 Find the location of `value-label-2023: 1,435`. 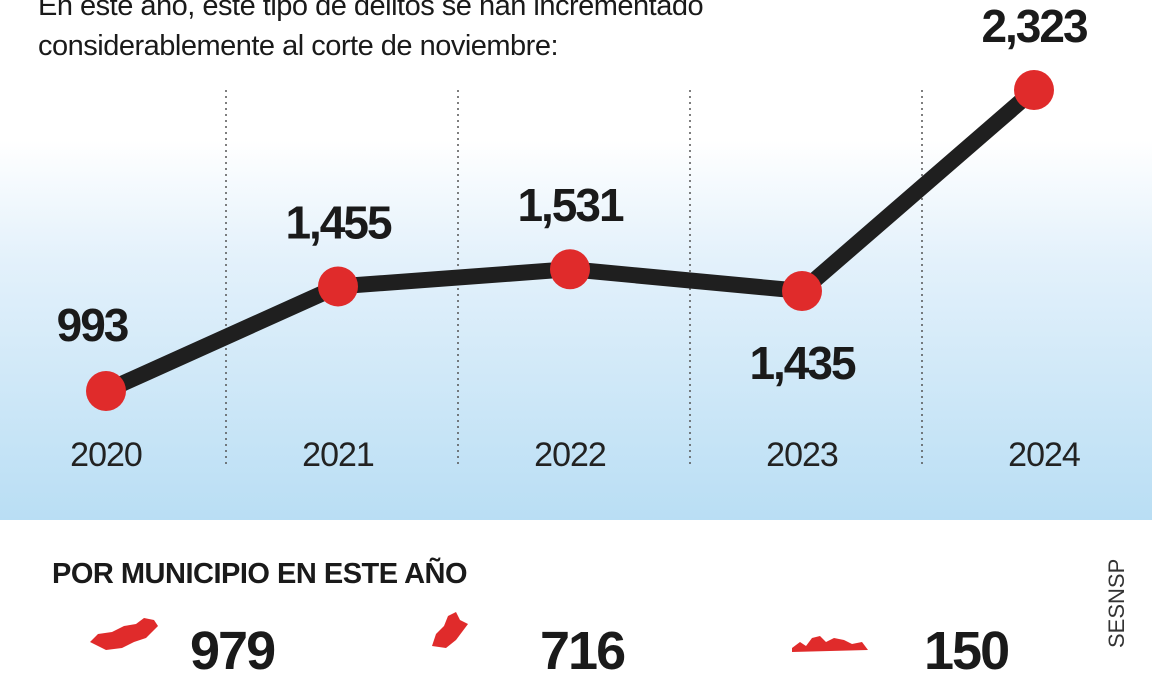

value-label-2023: 1,435 is located at coordinates (802, 363).